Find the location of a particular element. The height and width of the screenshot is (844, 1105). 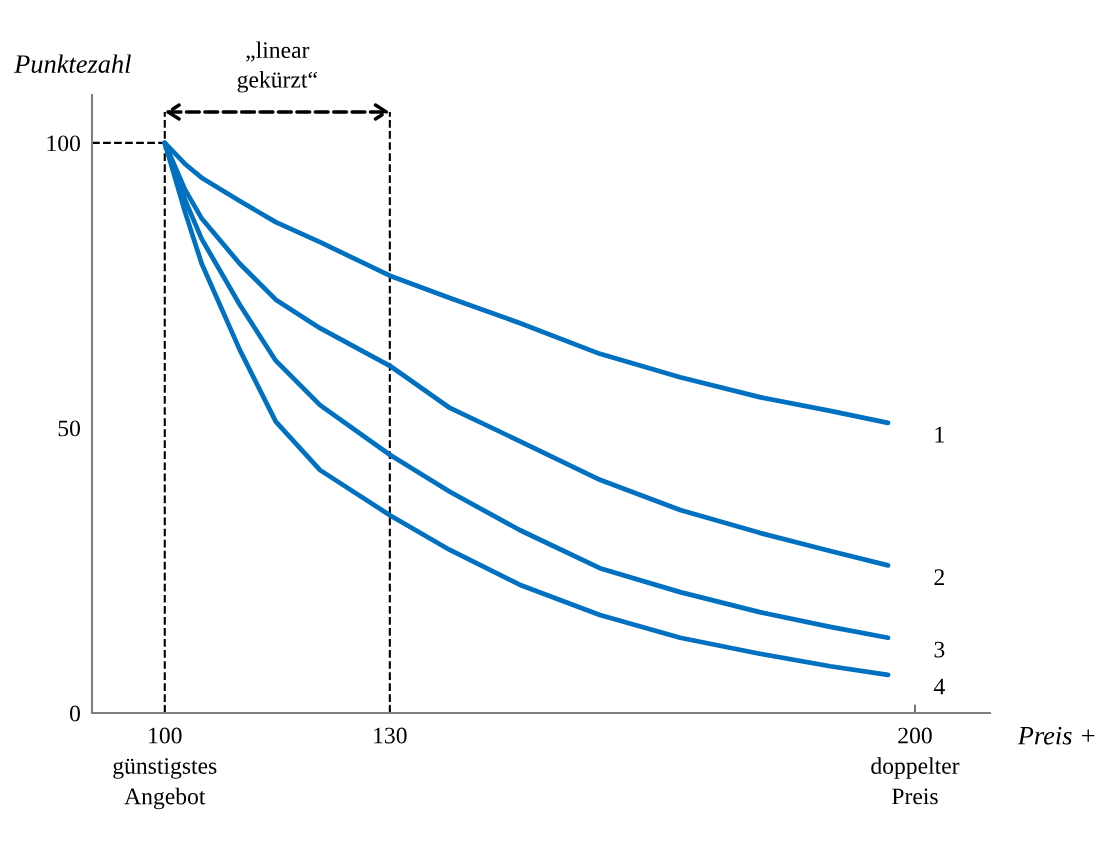

series-label: 3 is located at coordinates (939, 649).